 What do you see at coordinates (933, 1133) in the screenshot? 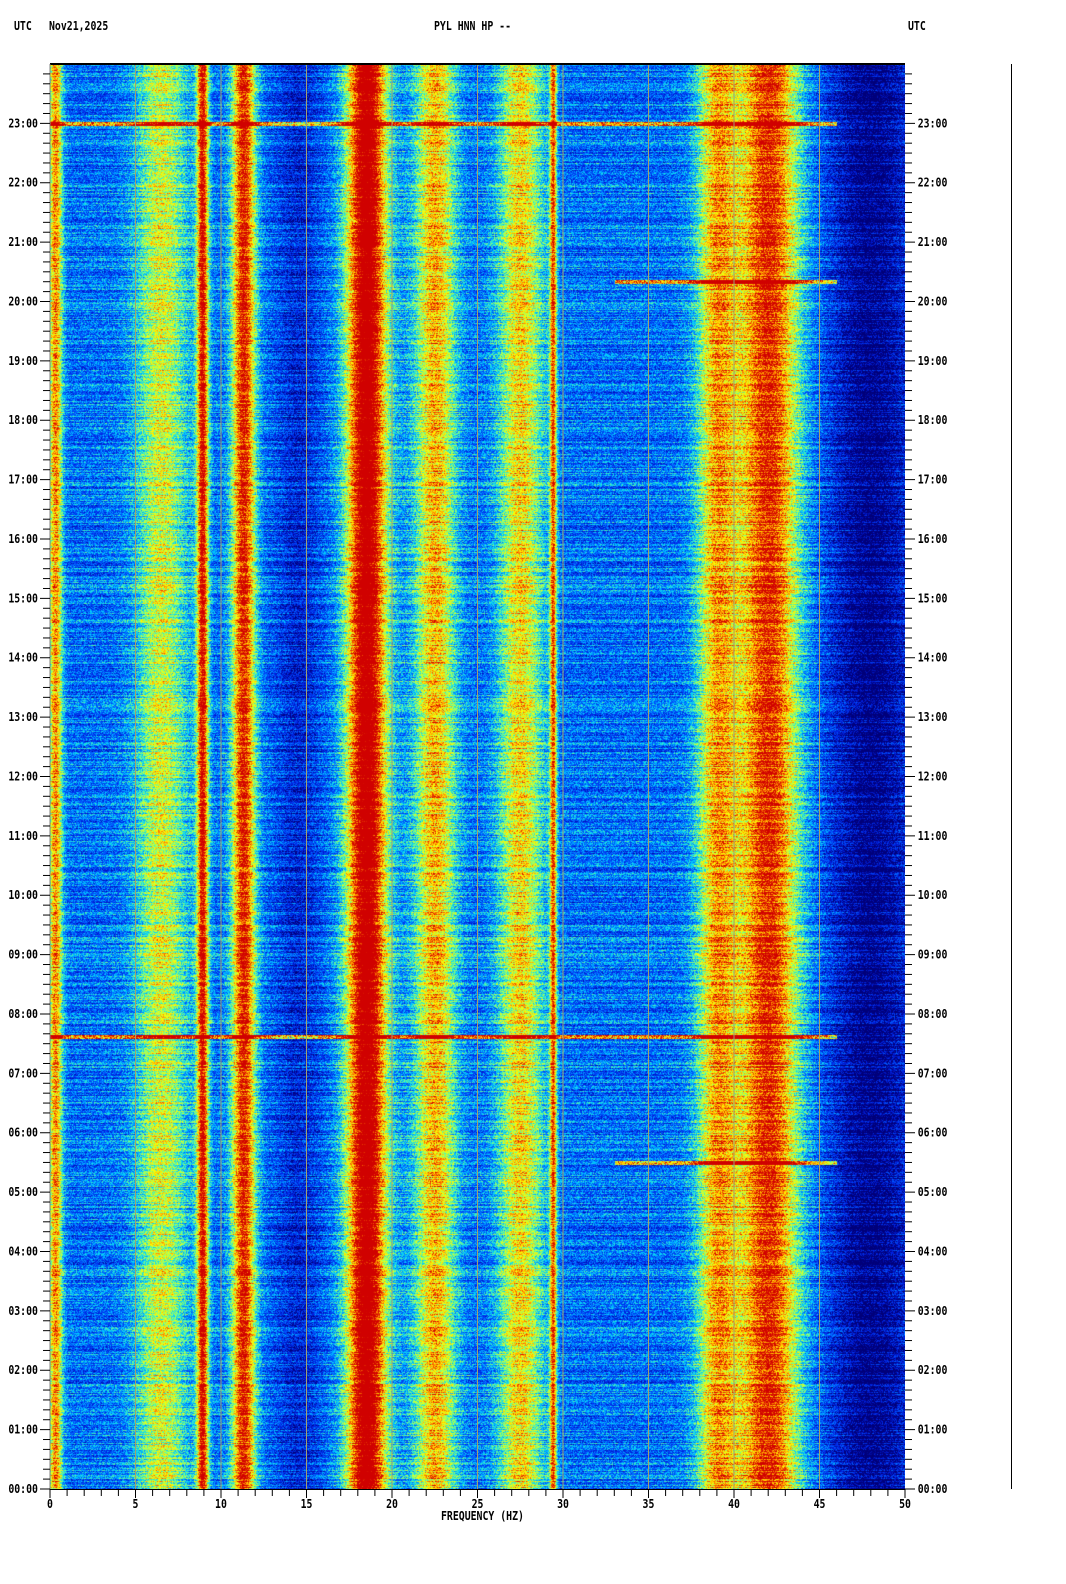
I see `y-tick-label-right: 06:00` at bounding box center [933, 1133].